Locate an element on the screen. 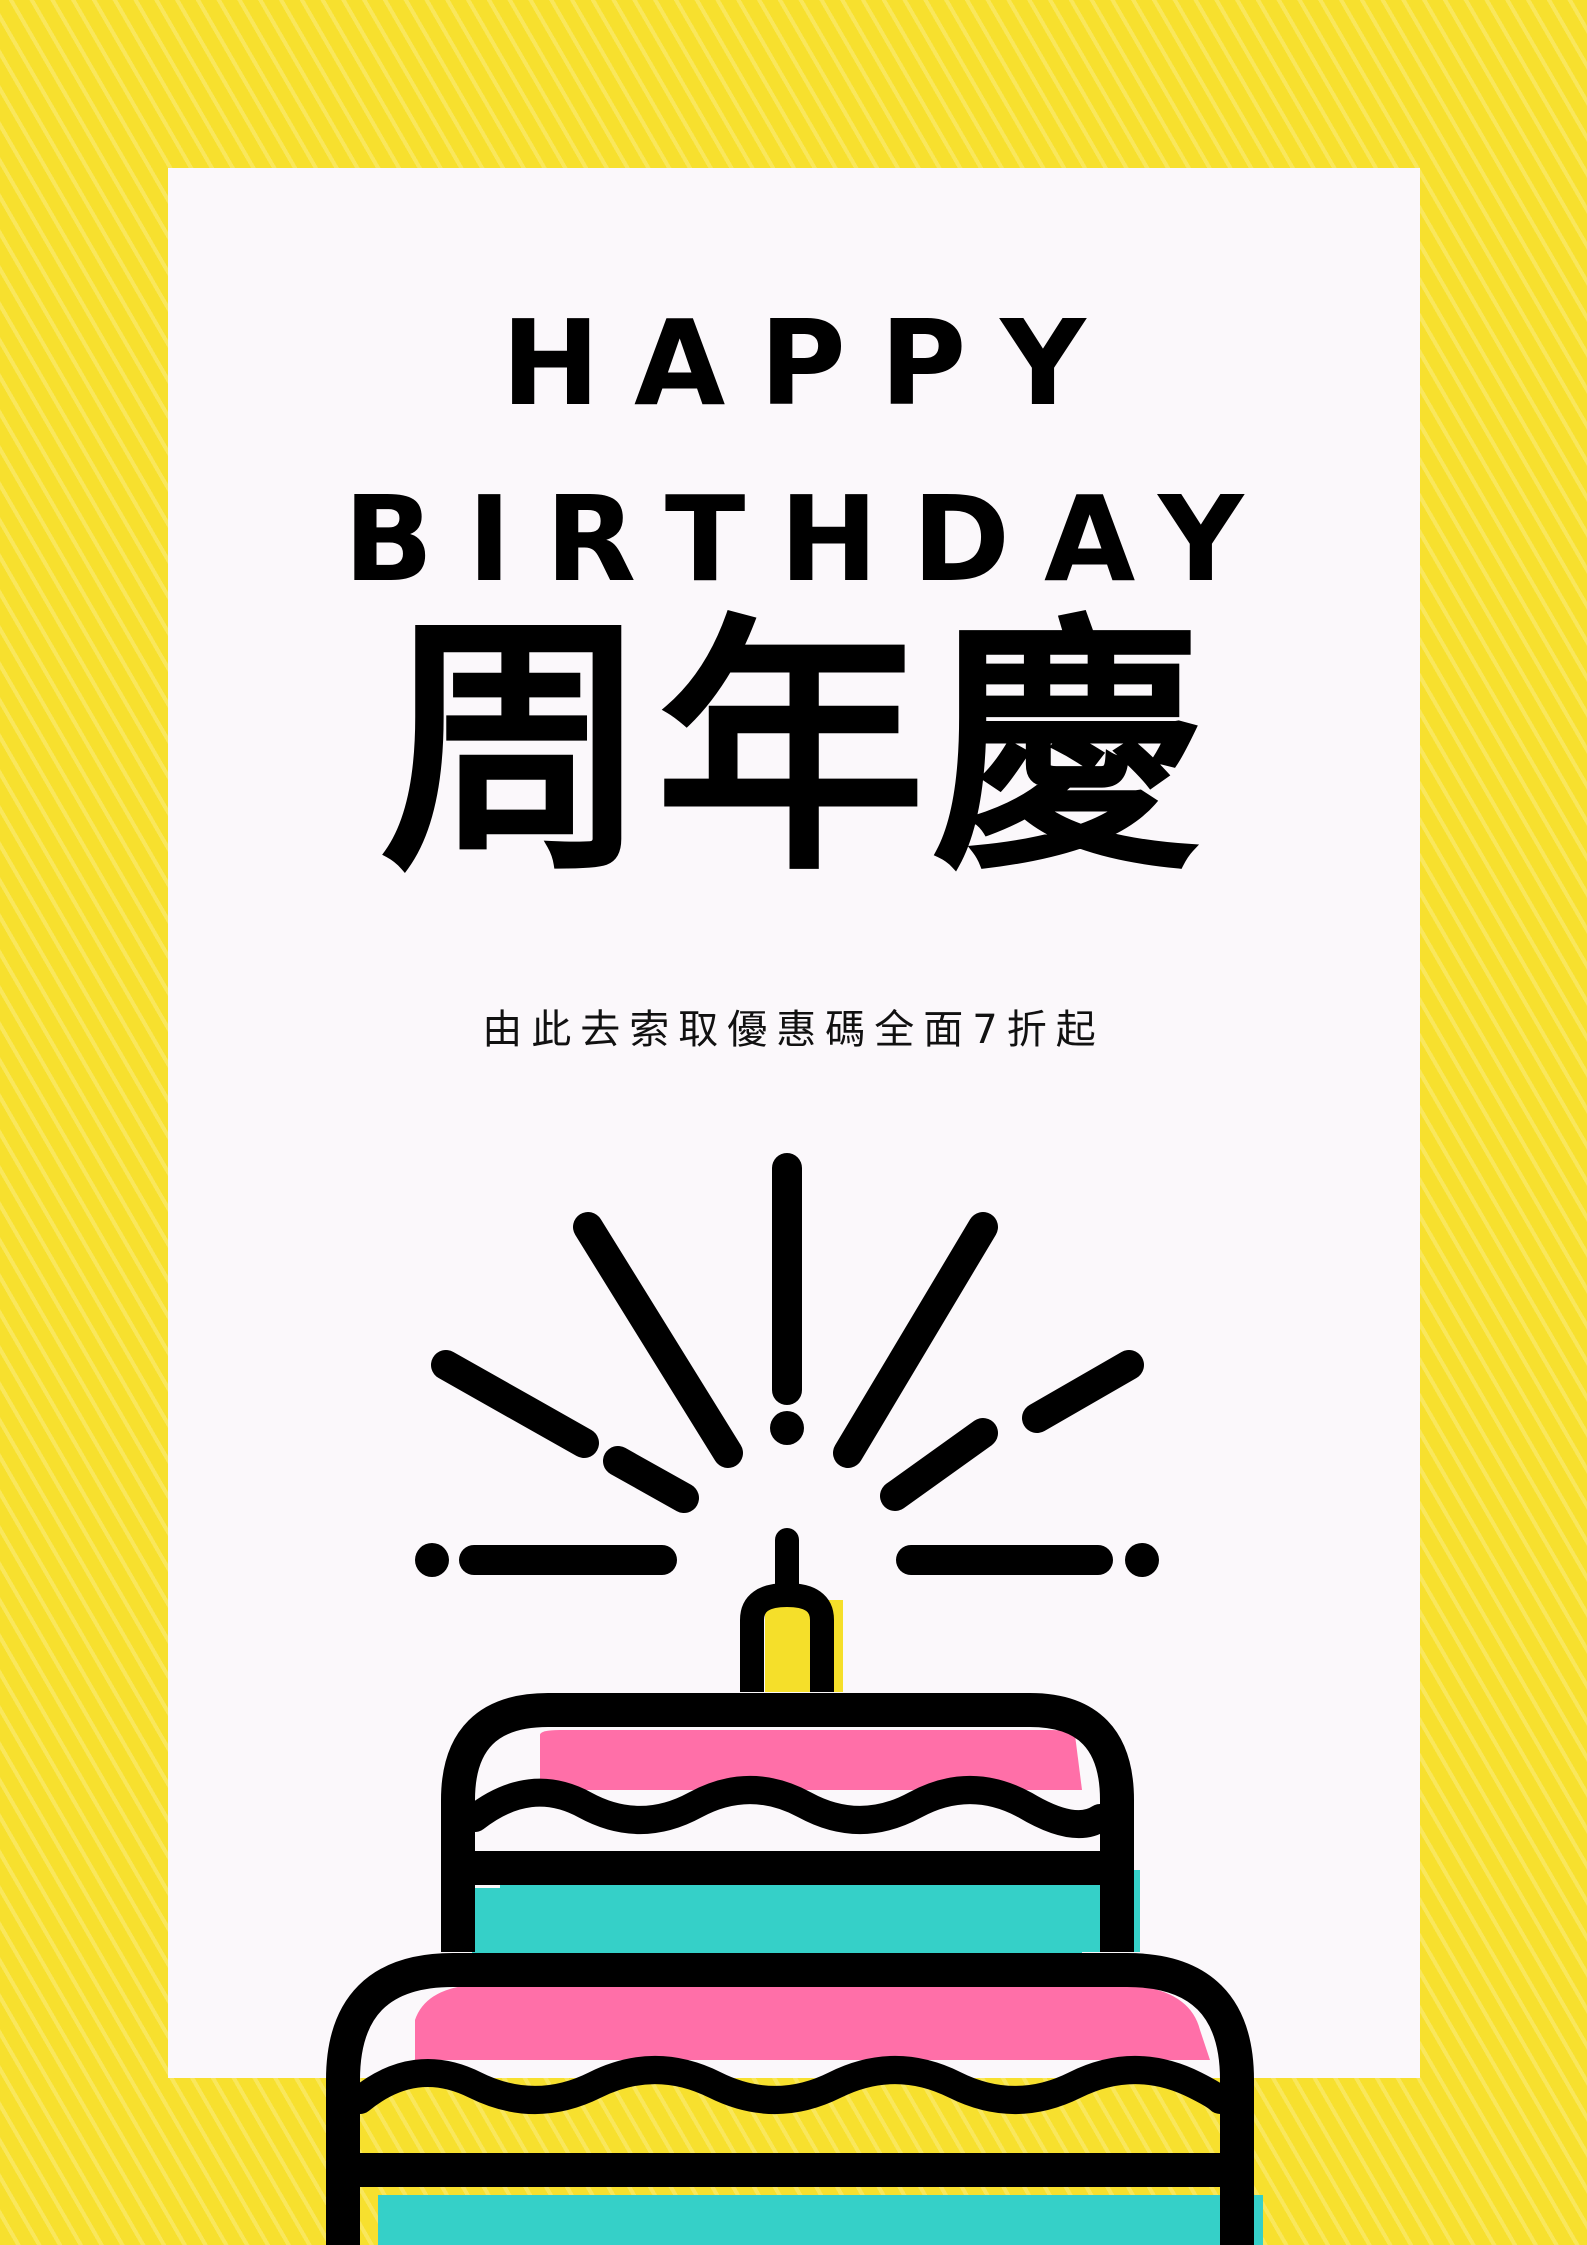 The width and height of the screenshot is (1587, 2245). candle-icon is located at coordinates (791, 1610).